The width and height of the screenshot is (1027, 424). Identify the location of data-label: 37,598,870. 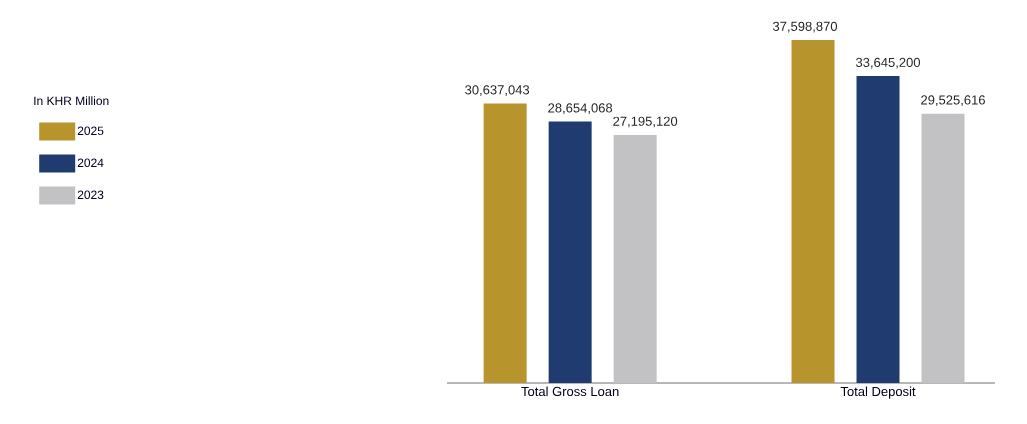
(805, 27).